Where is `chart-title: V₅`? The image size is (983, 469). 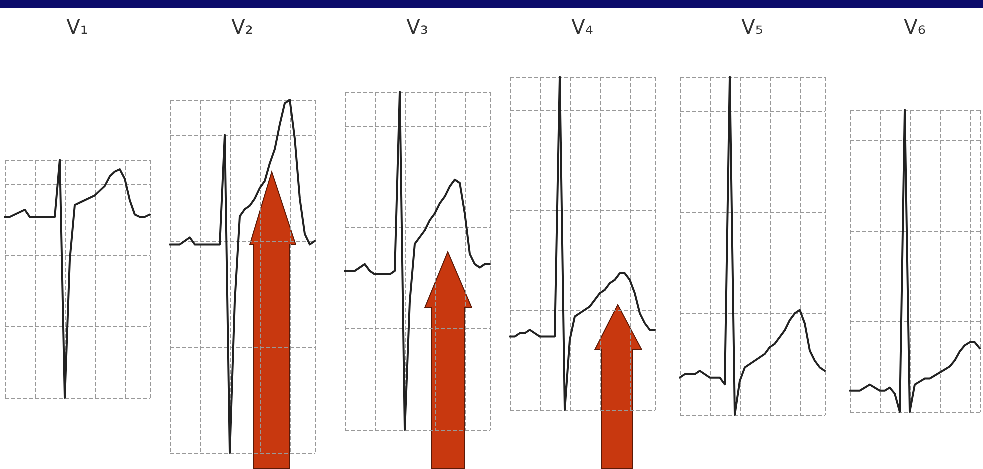
chart-title: V₅ is located at coordinates (753, 27).